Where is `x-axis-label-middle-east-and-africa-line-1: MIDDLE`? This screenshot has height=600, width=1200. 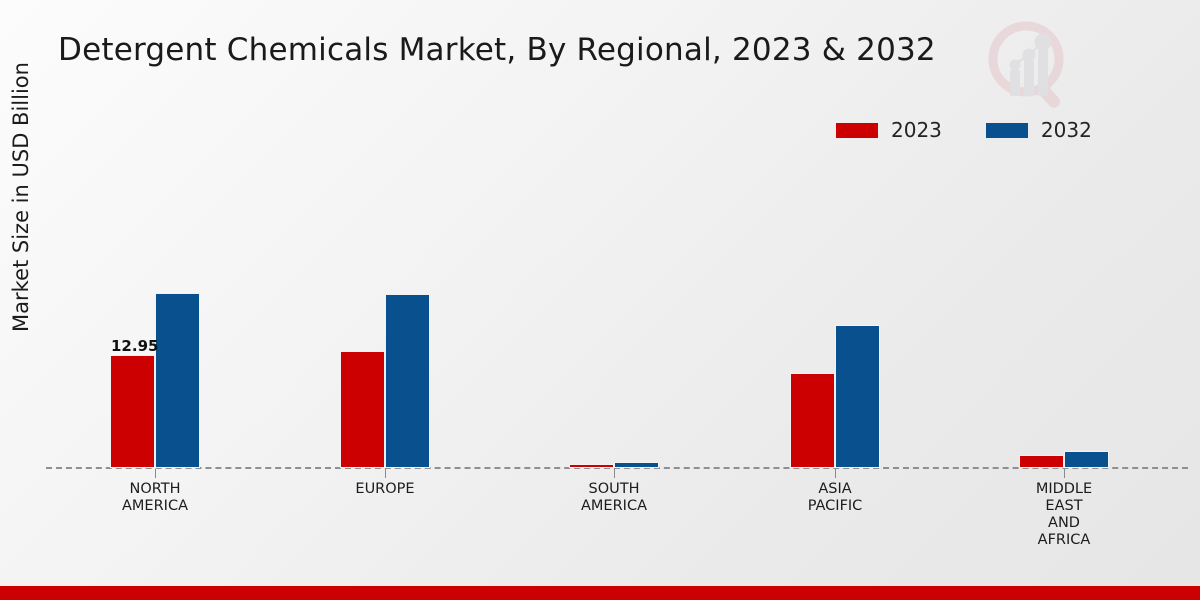
x-axis-label-middle-east-and-africa-line-1: MIDDLE is located at coordinates (1064, 489).